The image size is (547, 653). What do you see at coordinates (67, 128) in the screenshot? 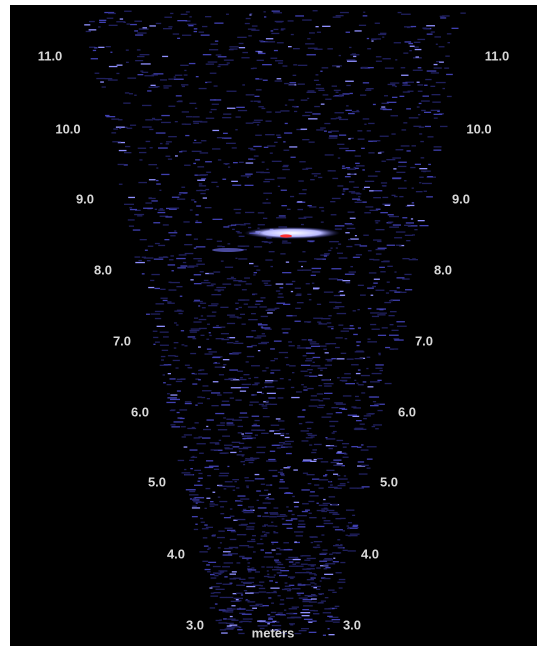
I see `range-label-left: 10.0` at bounding box center [67, 128].